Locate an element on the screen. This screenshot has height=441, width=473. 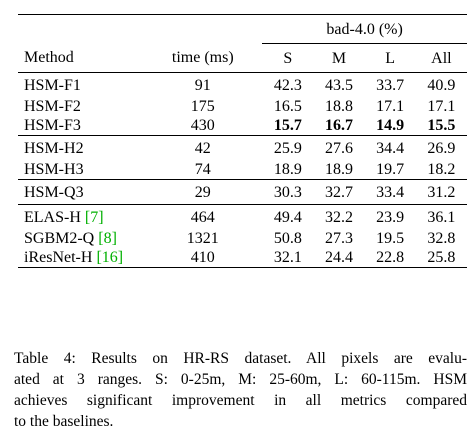
table-header-row-columns: Method time (ms) S M L All is located at coordinates (242, 58).